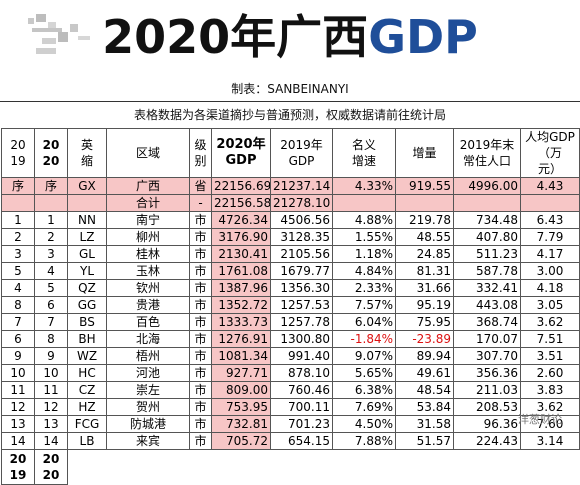 The image size is (580, 485). I want to click on cell-gdp-2020: 22156.69, so click(241, 186).